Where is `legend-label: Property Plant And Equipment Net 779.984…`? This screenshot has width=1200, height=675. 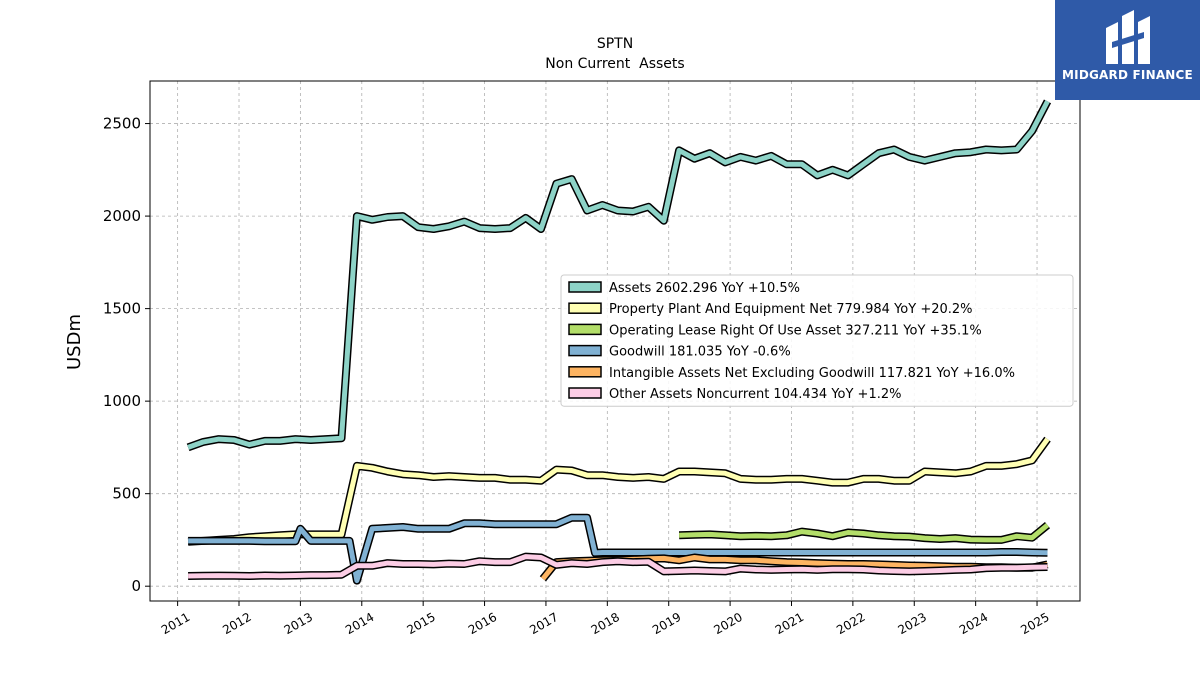 legend-label: Property Plant And Equipment Net 779.984… is located at coordinates (791, 309).